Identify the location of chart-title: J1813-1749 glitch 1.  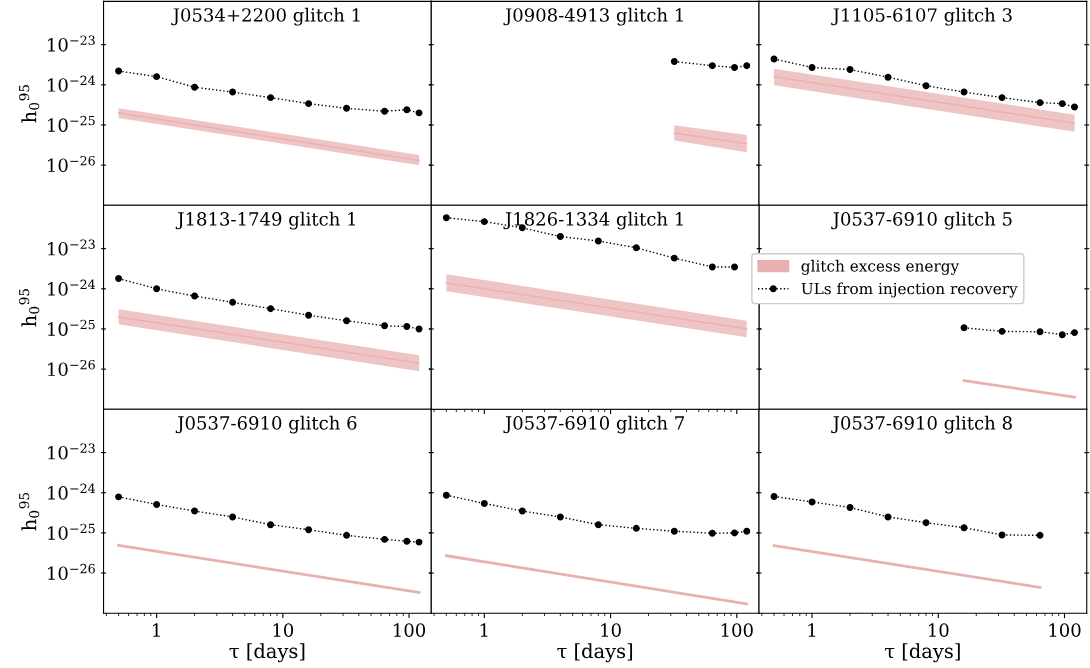
(265, 220).